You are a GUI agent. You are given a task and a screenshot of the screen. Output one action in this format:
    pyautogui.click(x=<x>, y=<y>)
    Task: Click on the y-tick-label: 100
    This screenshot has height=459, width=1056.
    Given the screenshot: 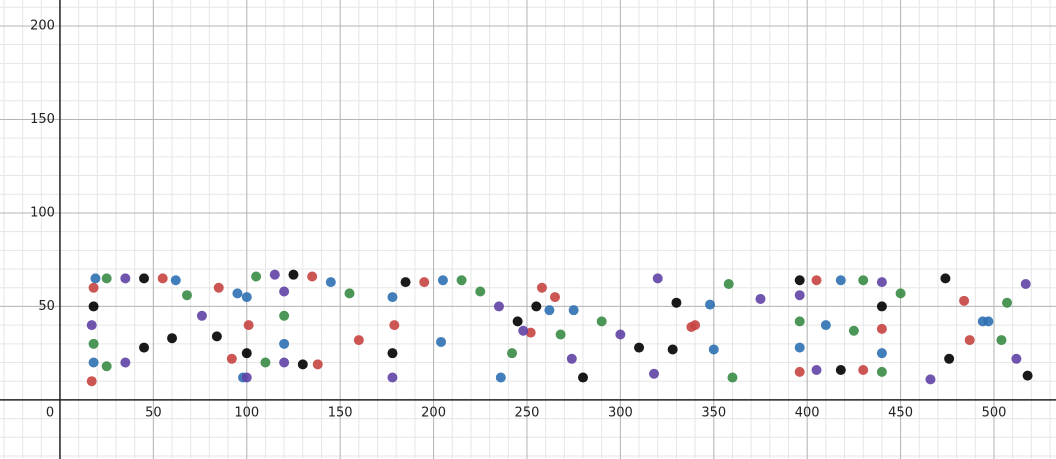 What is the action you would take?
    pyautogui.click(x=42, y=212)
    